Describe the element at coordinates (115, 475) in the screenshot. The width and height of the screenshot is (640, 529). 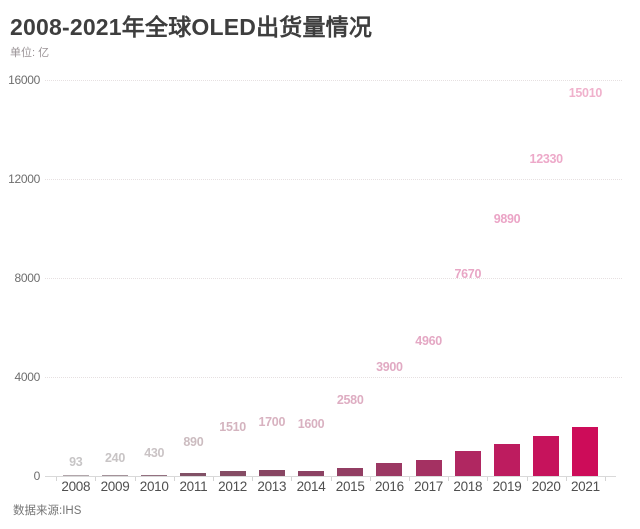
I see `bar-2009` at that location.